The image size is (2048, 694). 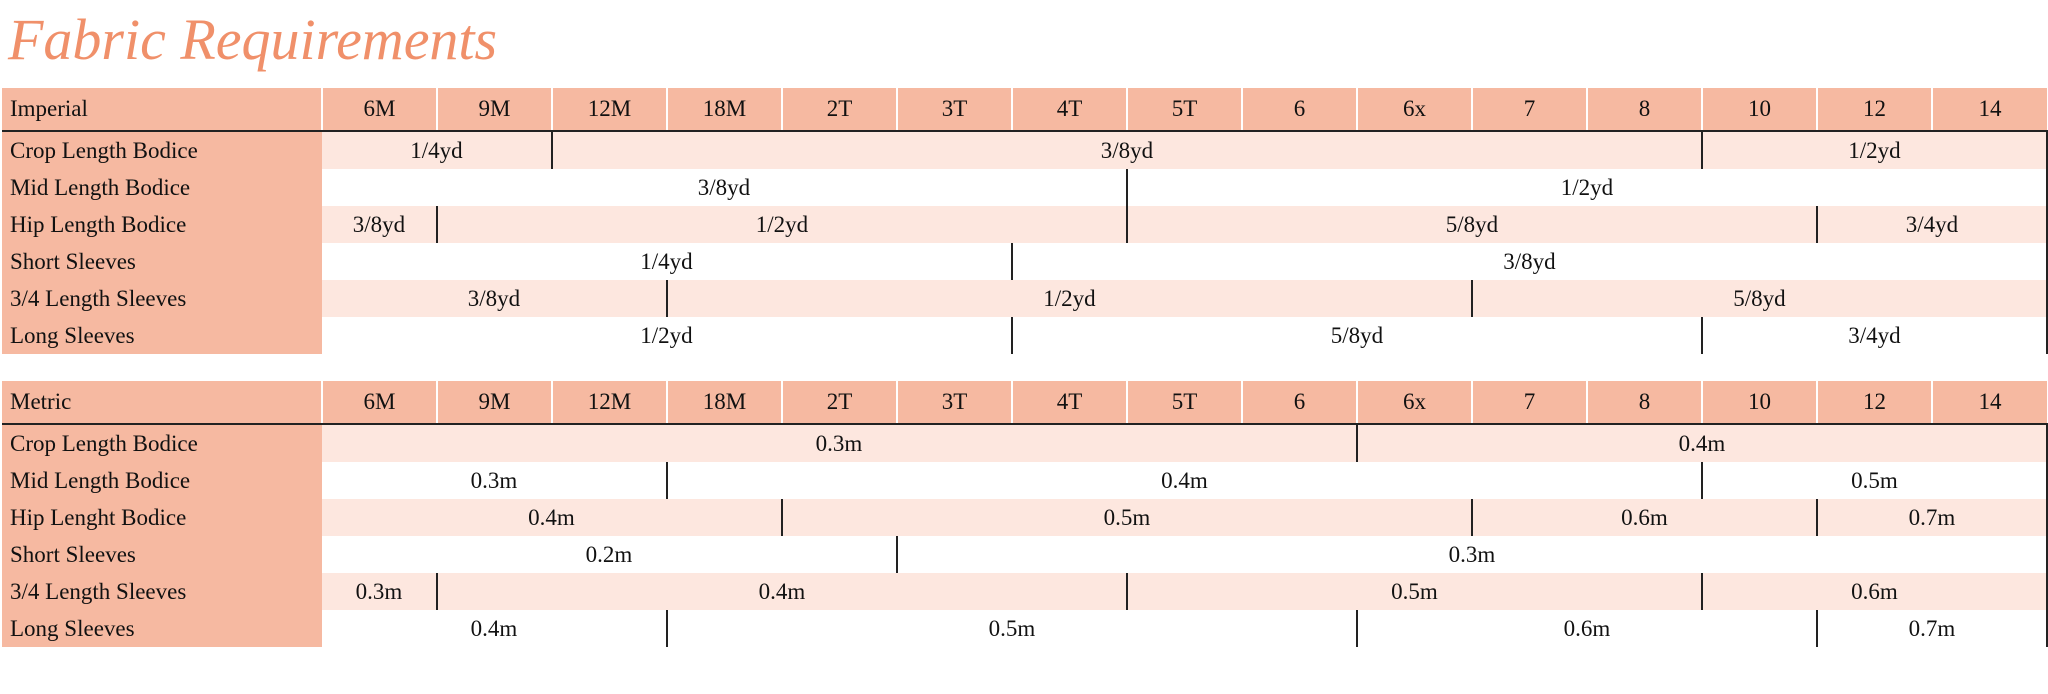 I want to click on row: Crop Length Bodice 0.3m 0.4m, so click(x=1025, y=443).